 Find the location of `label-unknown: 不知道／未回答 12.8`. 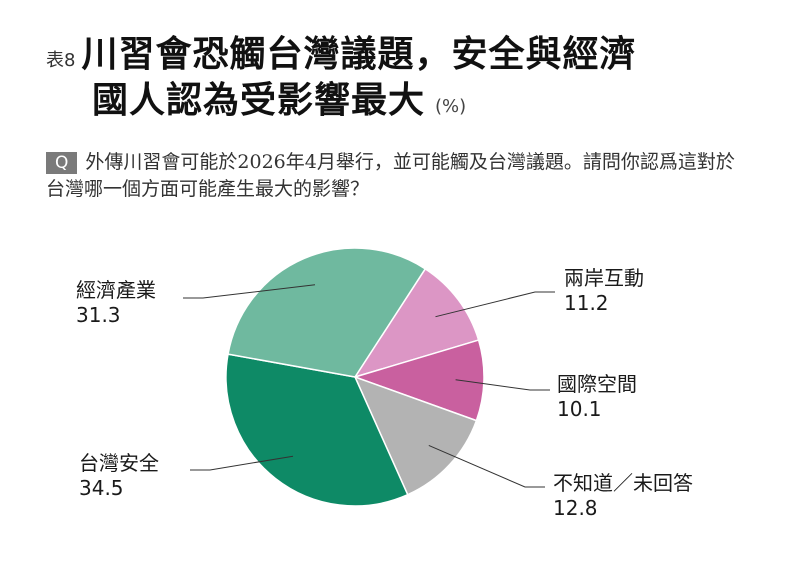

label-unknown: 不知道／未回答 12.8 is located at coordinates (623, 496).